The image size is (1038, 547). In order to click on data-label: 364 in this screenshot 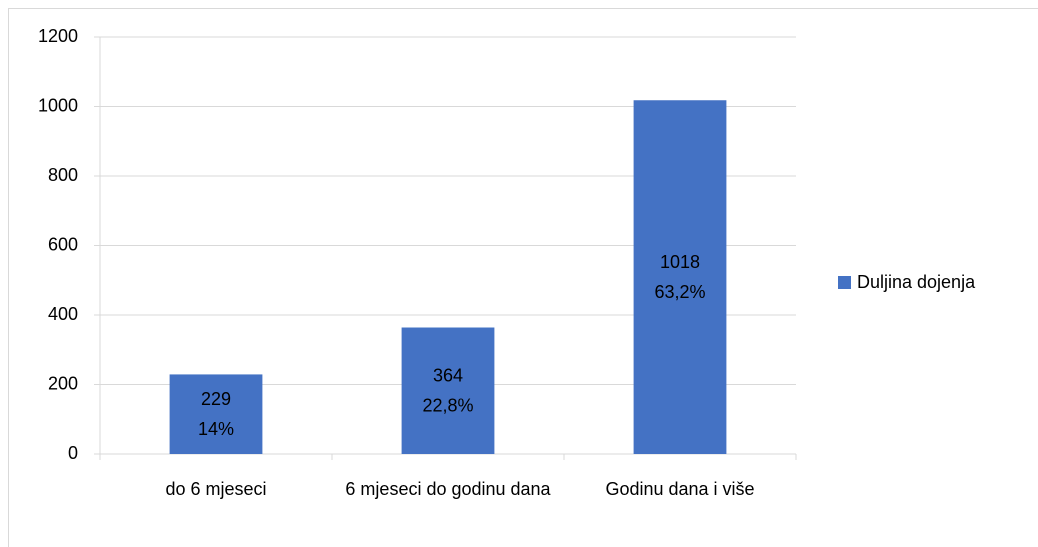, I will do `click(448, 376)`.